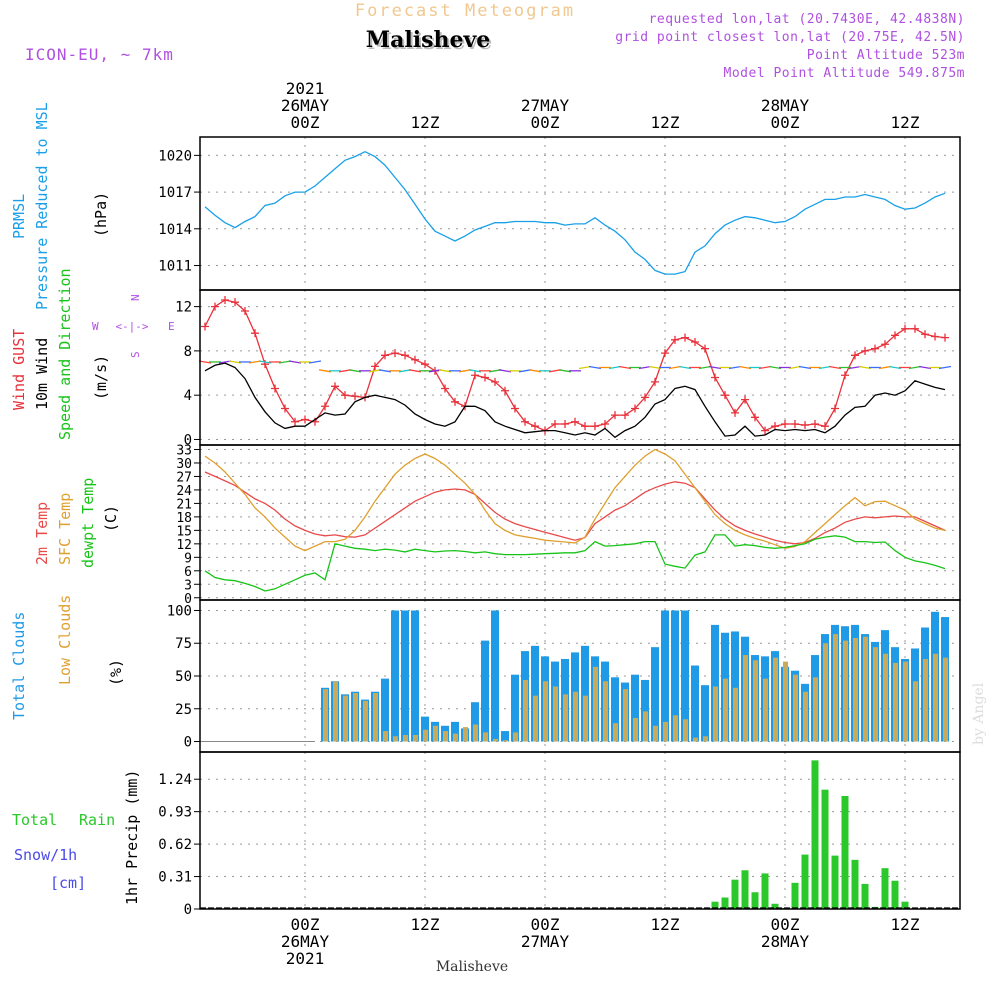  I want to click on bottom-time-label: 27MAY, so click(545, 941).